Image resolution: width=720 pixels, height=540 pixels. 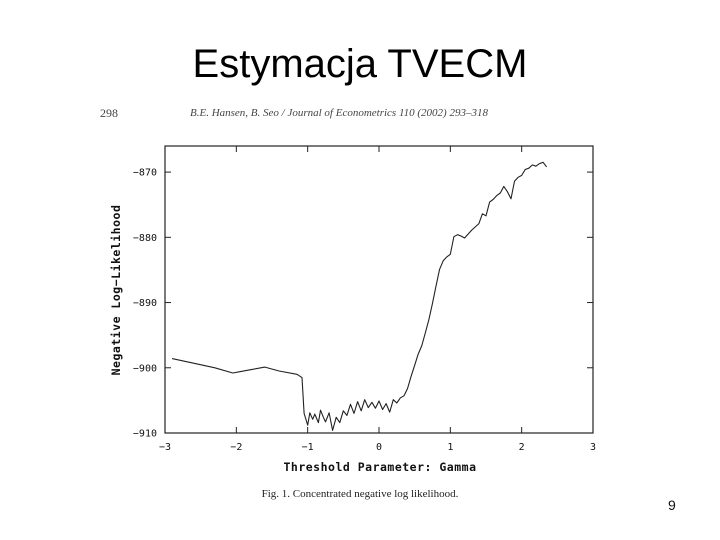 What do you see at coordinates (165, 447) in the screenshot?
I see `x-tick-label: −3` at bounding box center [165, 447].